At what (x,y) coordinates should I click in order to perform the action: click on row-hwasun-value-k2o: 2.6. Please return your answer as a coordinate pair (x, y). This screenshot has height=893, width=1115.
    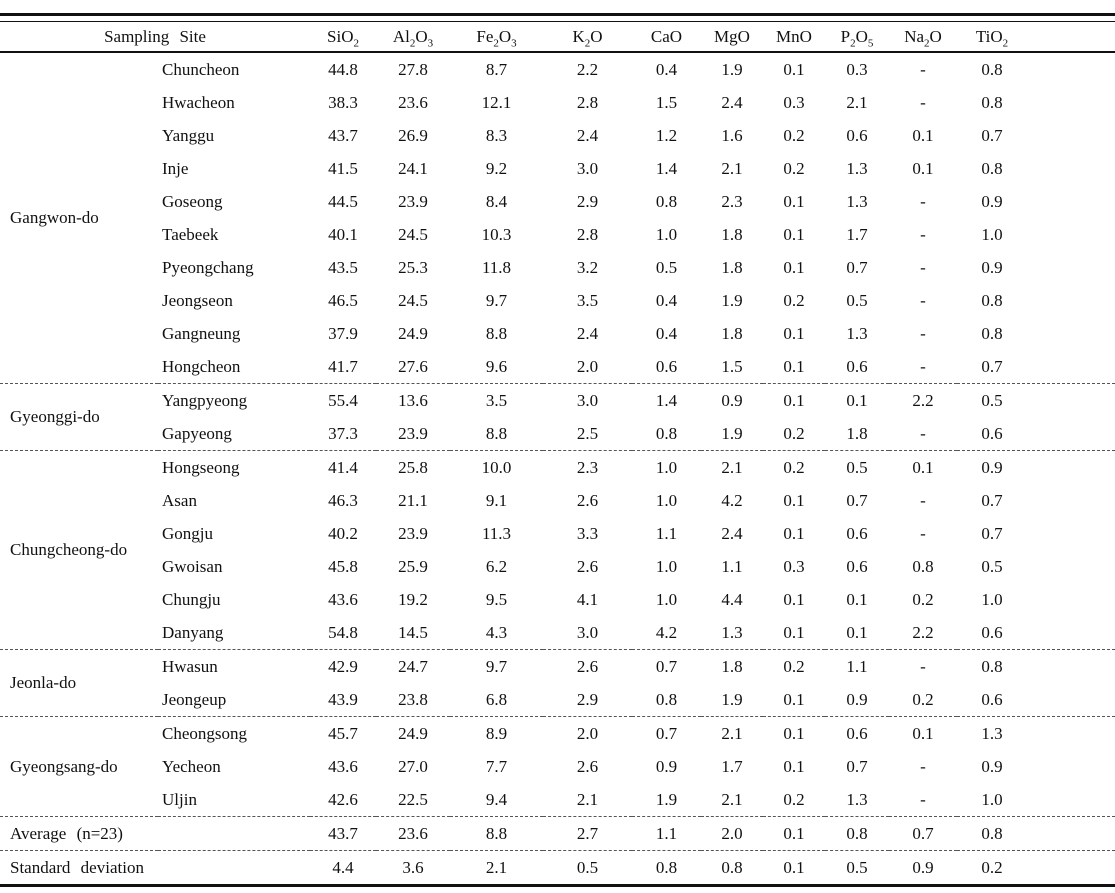
    Looking at the image, I should click on (587, 666).